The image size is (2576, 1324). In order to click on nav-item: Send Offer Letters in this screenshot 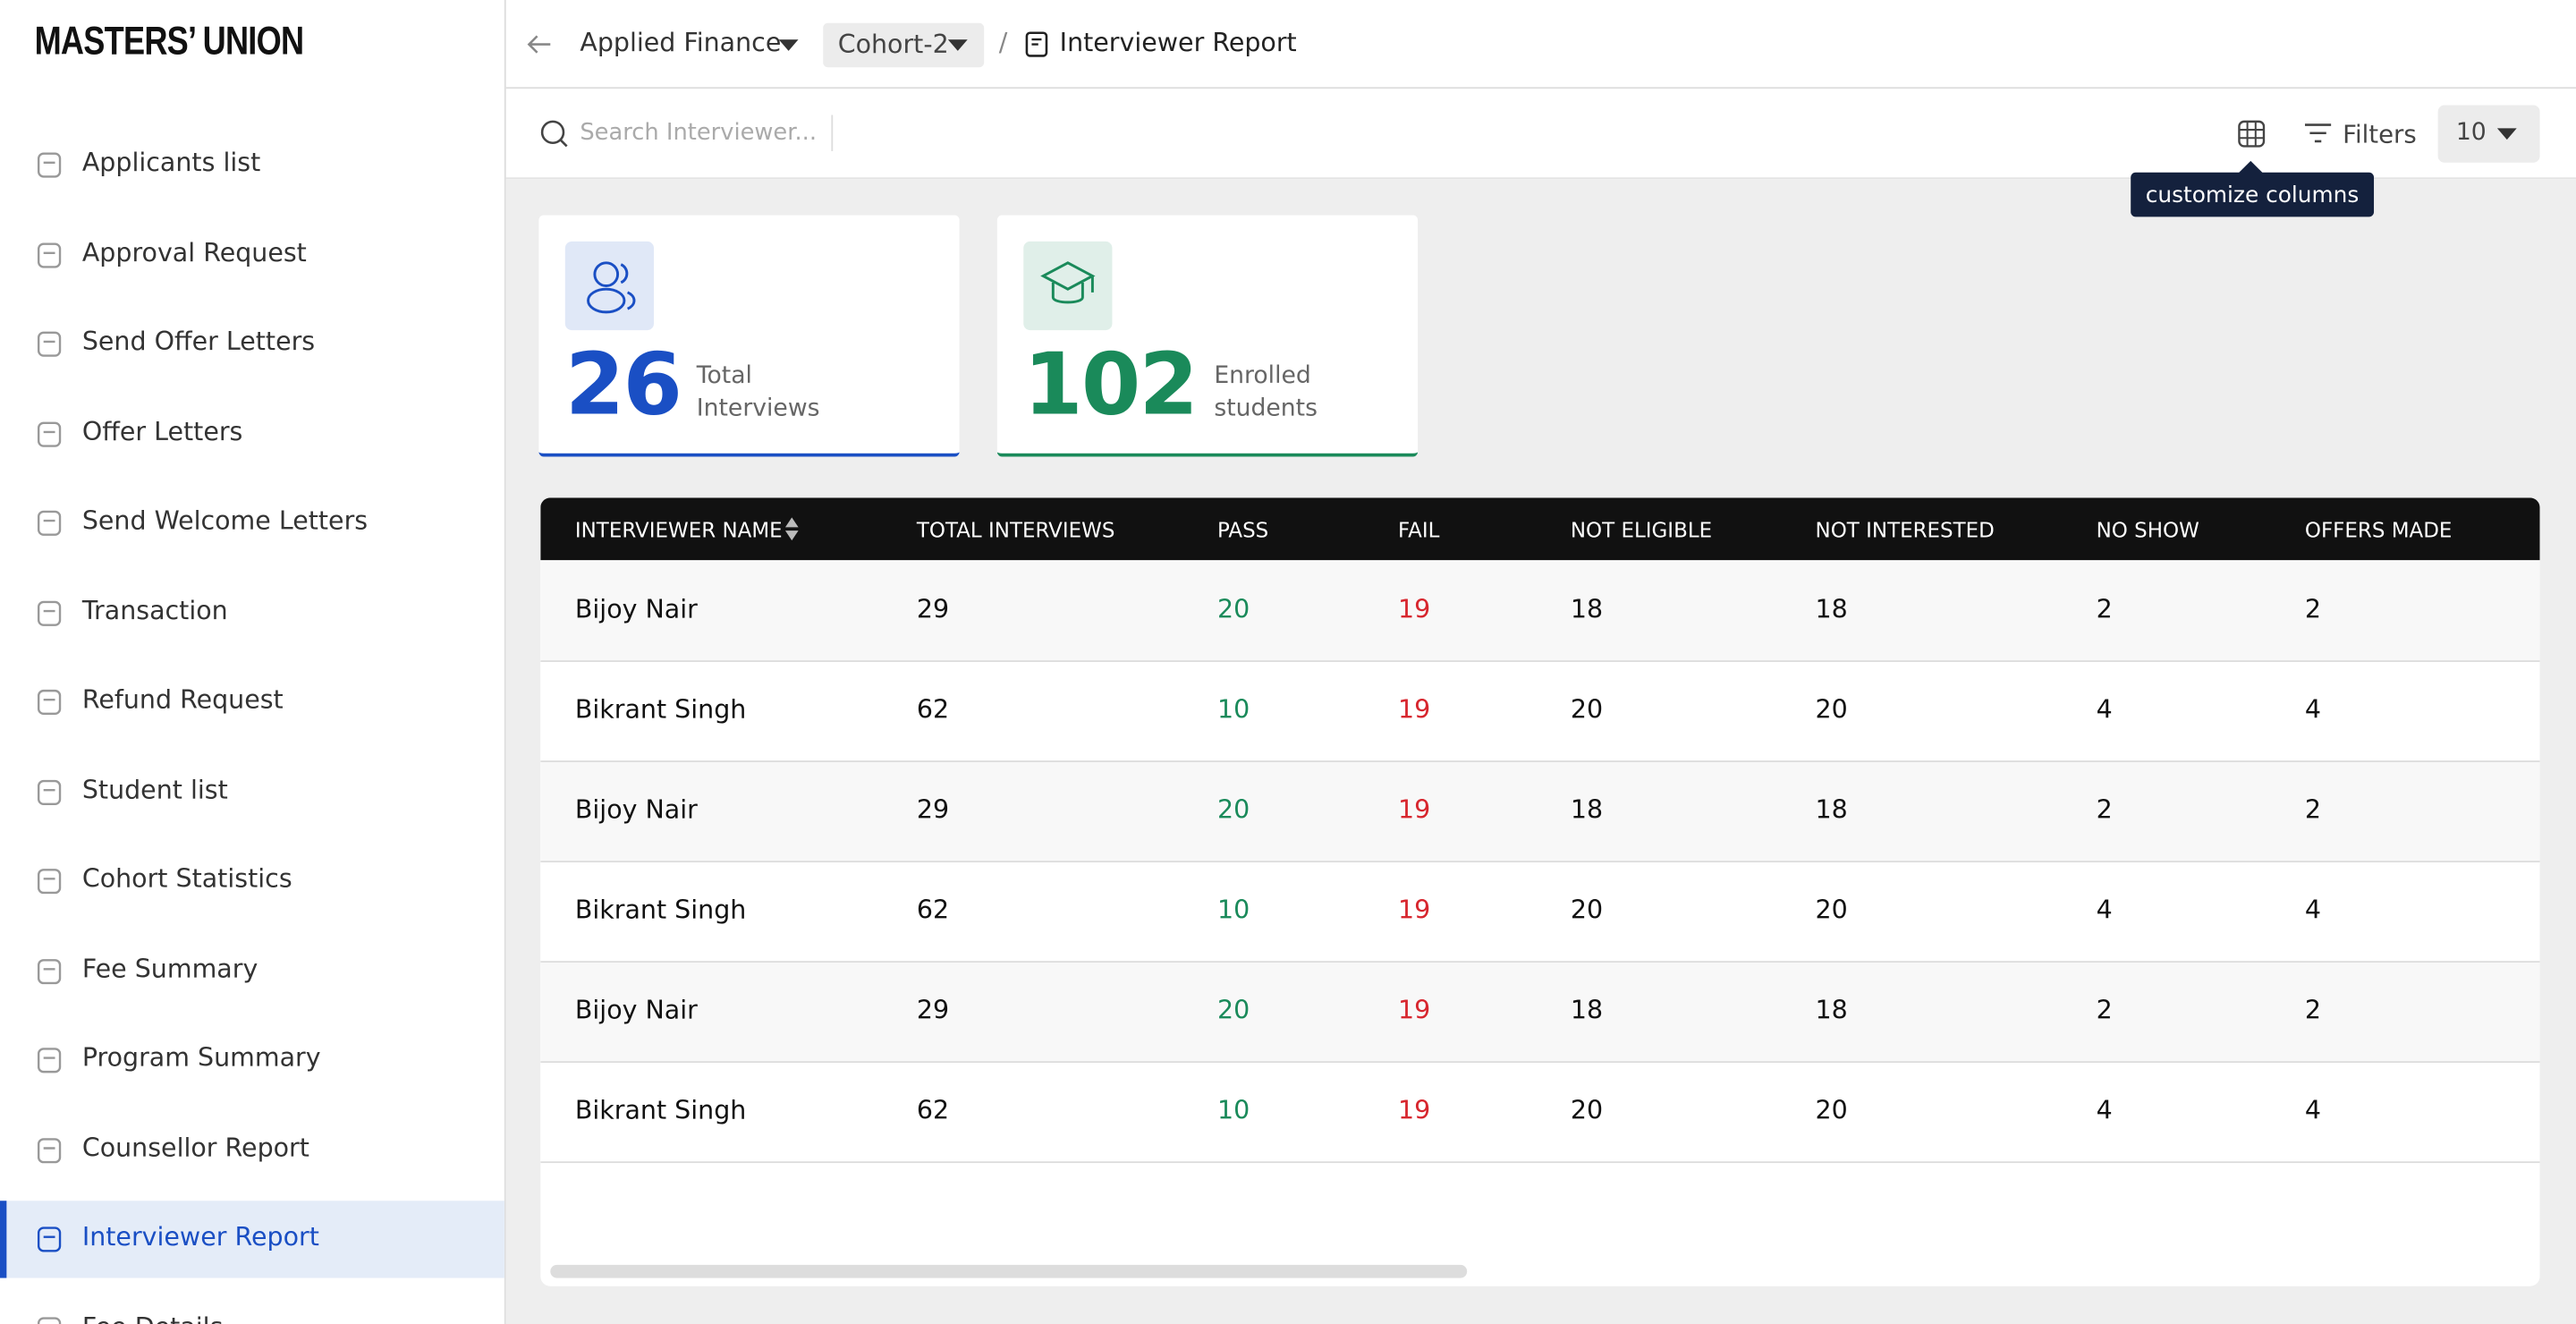, I will do `click(252, 344)`.